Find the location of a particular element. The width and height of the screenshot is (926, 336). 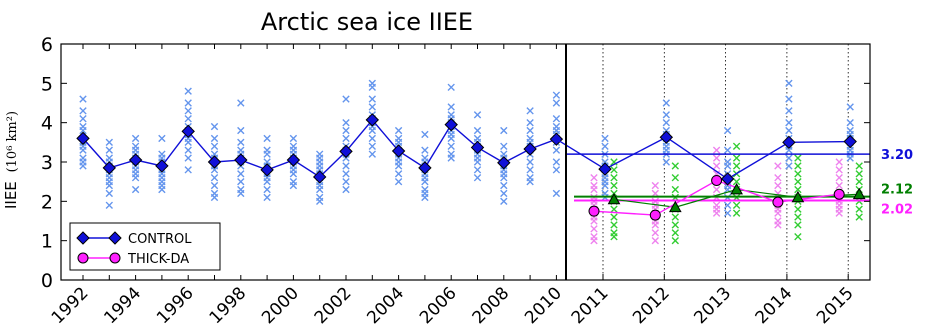

forecast-x-tick-label: 2015 is located at coordinates (835, 305).